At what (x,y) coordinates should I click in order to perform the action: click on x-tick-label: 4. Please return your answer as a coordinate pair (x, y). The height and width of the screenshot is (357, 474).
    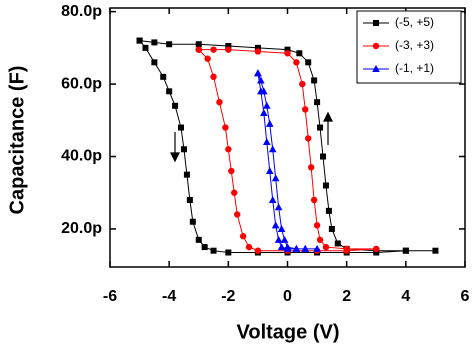
    Looking at the image, I should click on (405, 296).